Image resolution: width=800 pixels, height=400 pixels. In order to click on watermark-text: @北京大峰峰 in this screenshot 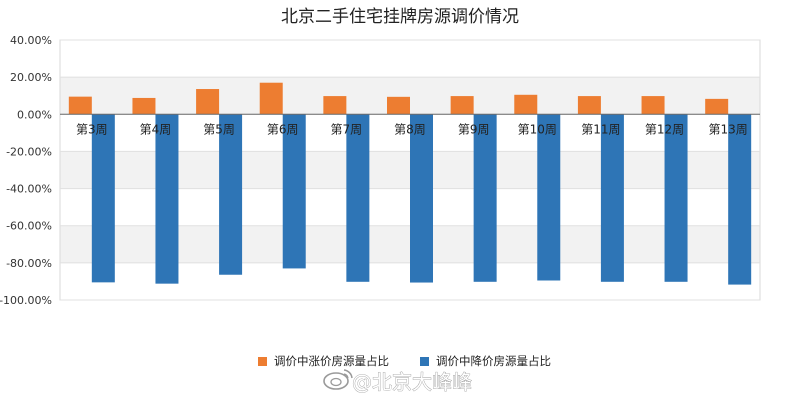, I will do `click(412, 382)`.